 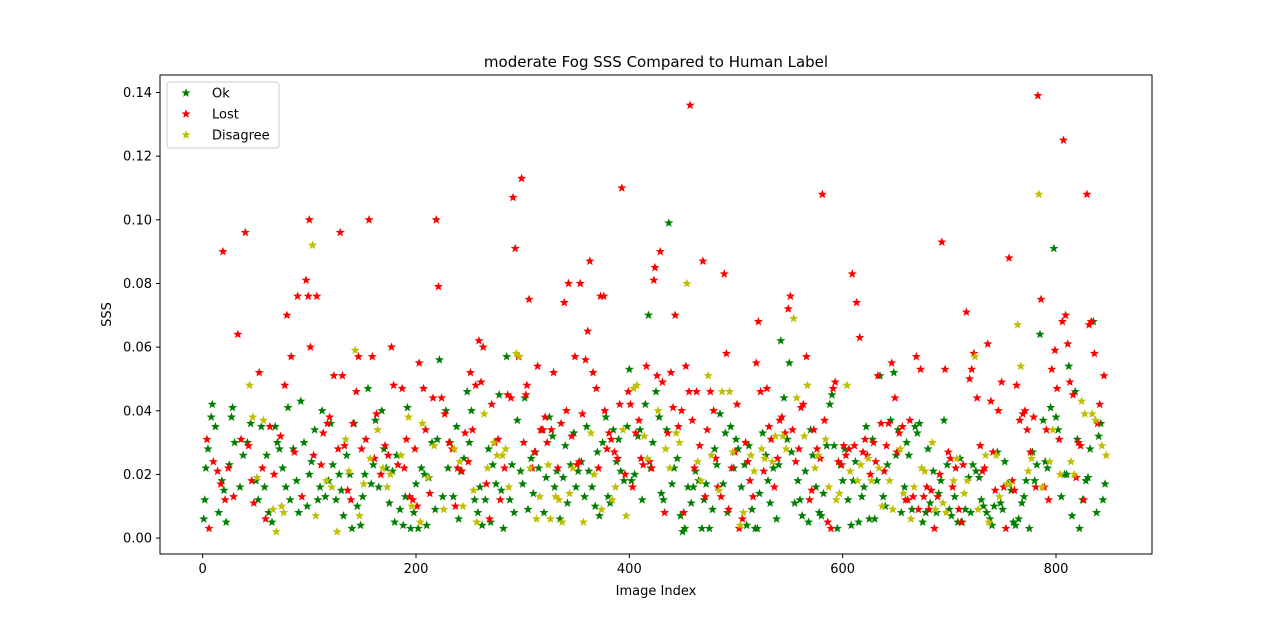 What do you see at coordinates (186, 92) in the screenshot?
I see `legend-marker-ok` at bounding box center [186, 92].